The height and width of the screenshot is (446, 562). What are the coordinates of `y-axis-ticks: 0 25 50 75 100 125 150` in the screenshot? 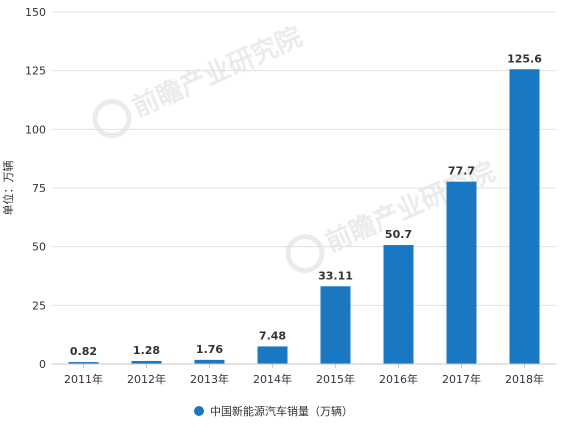 It's located at (35, 188).